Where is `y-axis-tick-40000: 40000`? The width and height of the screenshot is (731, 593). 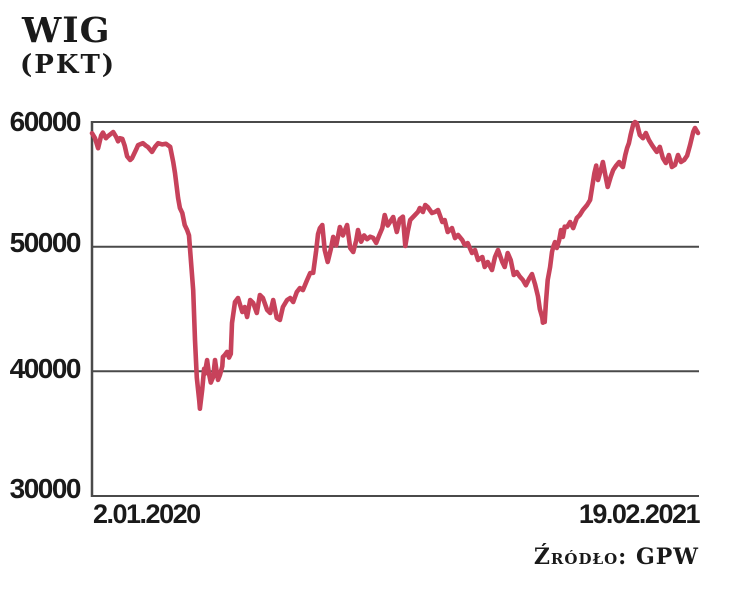 y-axis-tick-40000: 40000 is located at coordinates (45, 368).